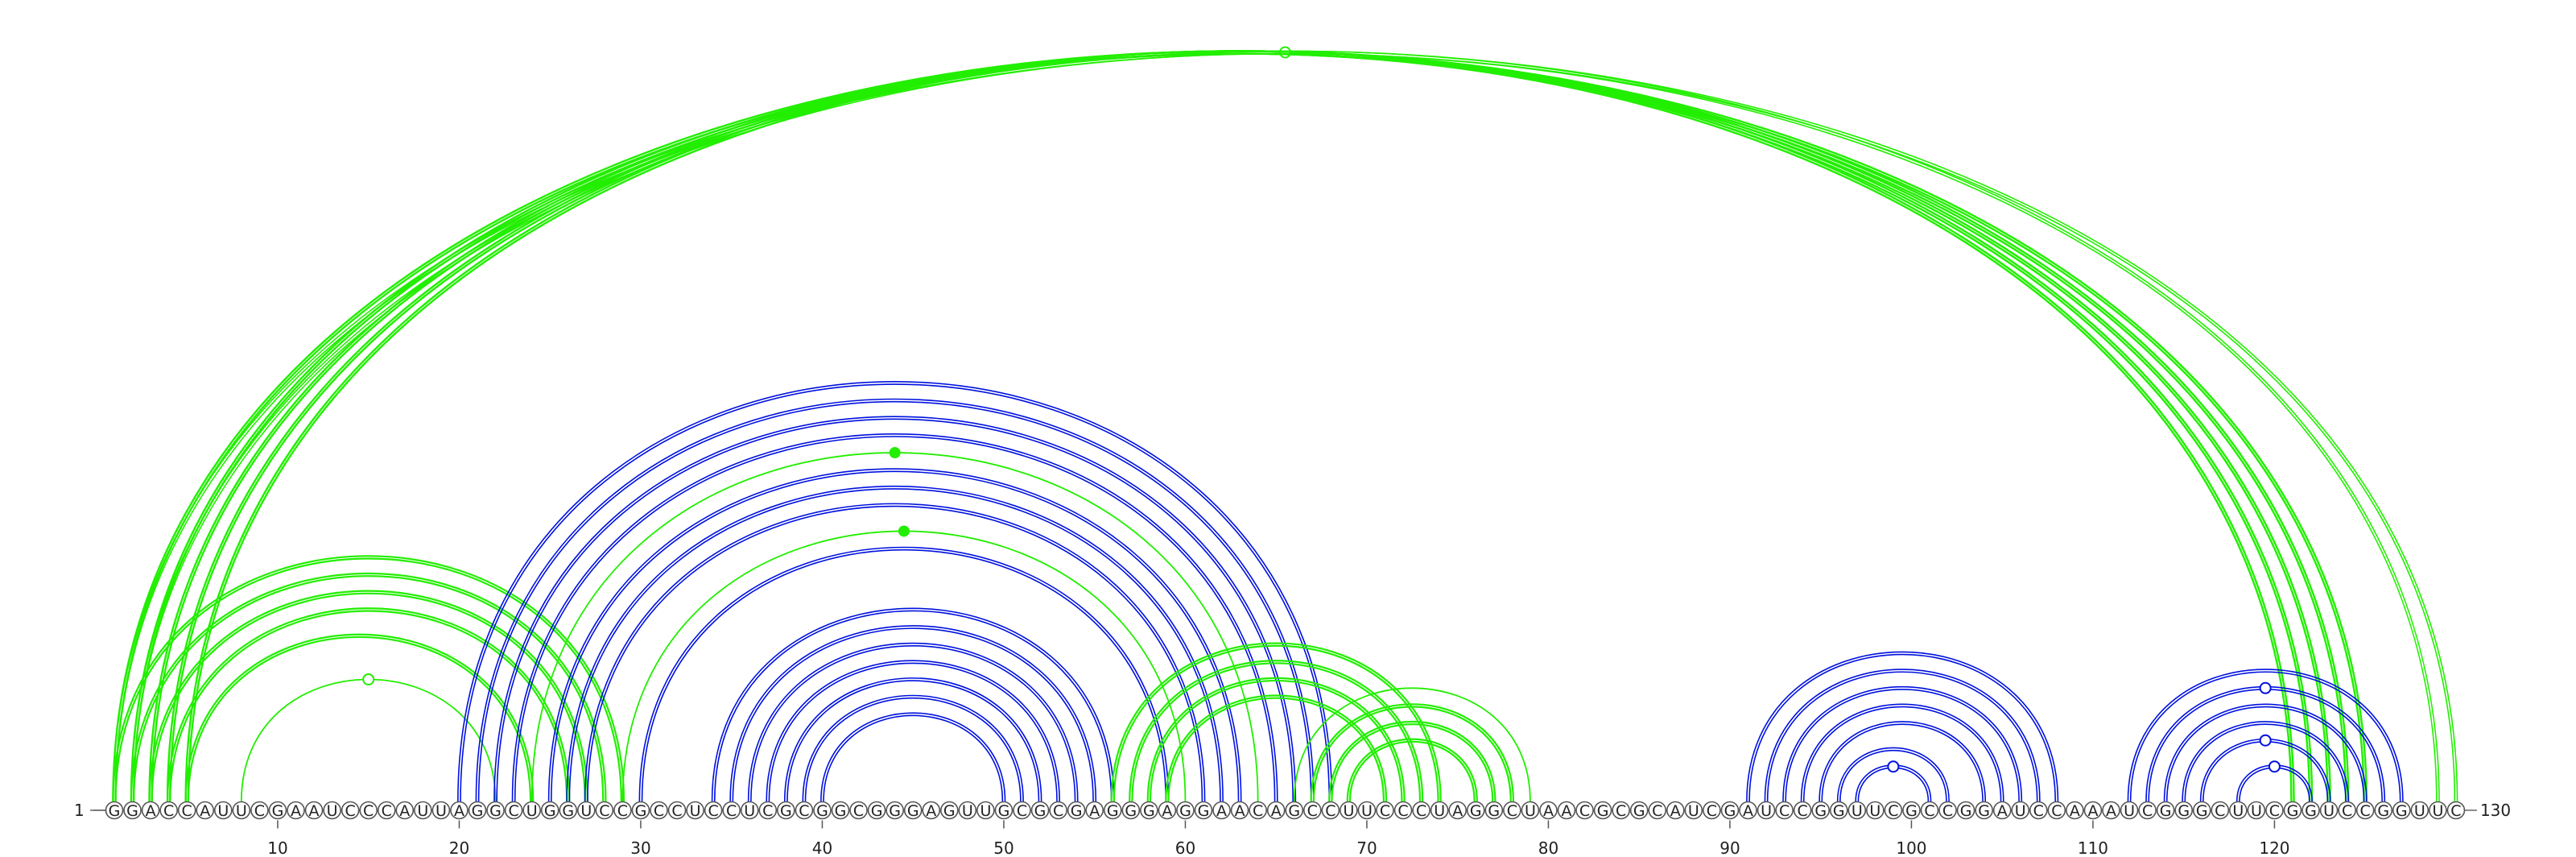 Image resolution: width=2576 pixels, height=857 pixels. What do you see at coordinates (277, 847) in the screenshot?
I see `tick-label: 10` at bounding box center [277, 847].